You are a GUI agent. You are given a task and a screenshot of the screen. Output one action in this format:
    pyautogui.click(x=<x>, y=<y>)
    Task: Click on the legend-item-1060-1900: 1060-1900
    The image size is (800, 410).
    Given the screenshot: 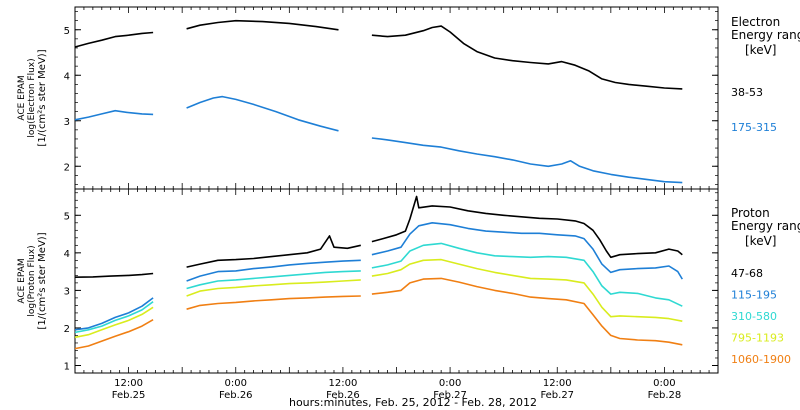 What is the action you would take?
    pyautogui.click(x=761, y=359)
    